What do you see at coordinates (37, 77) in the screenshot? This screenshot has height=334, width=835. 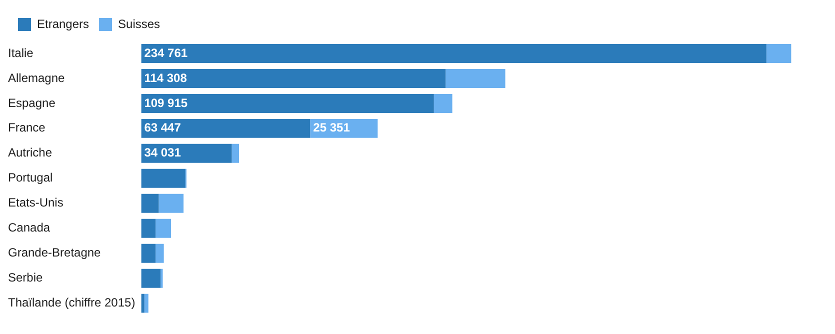 I see `y-tick-label: Allemagne` at bounding box center [37, 77].